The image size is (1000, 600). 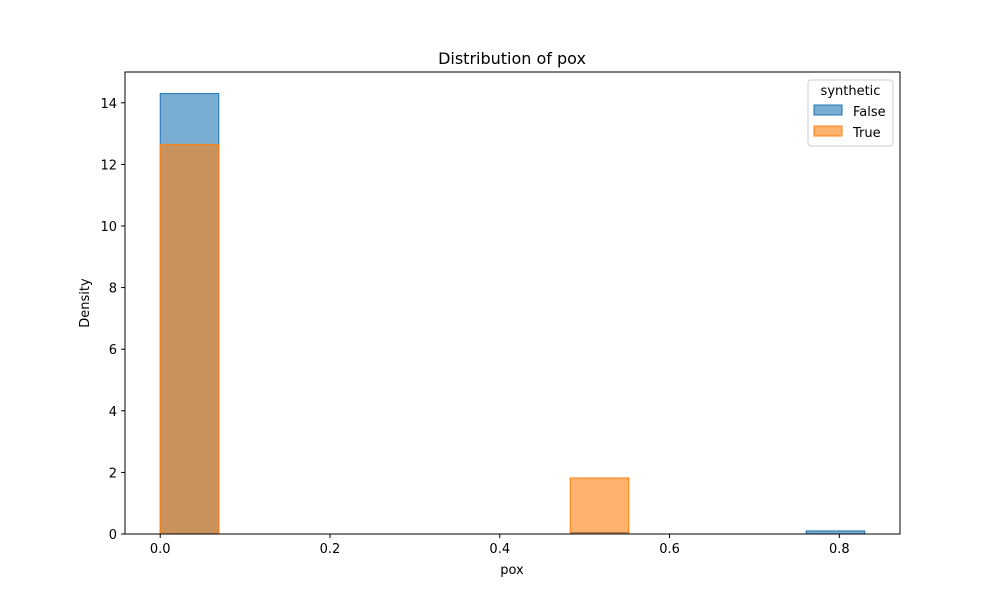 What do you see at coordinates (866, 133) in the screenshot?
I see `legend-label-true: True` at bounding box center [866, 133].